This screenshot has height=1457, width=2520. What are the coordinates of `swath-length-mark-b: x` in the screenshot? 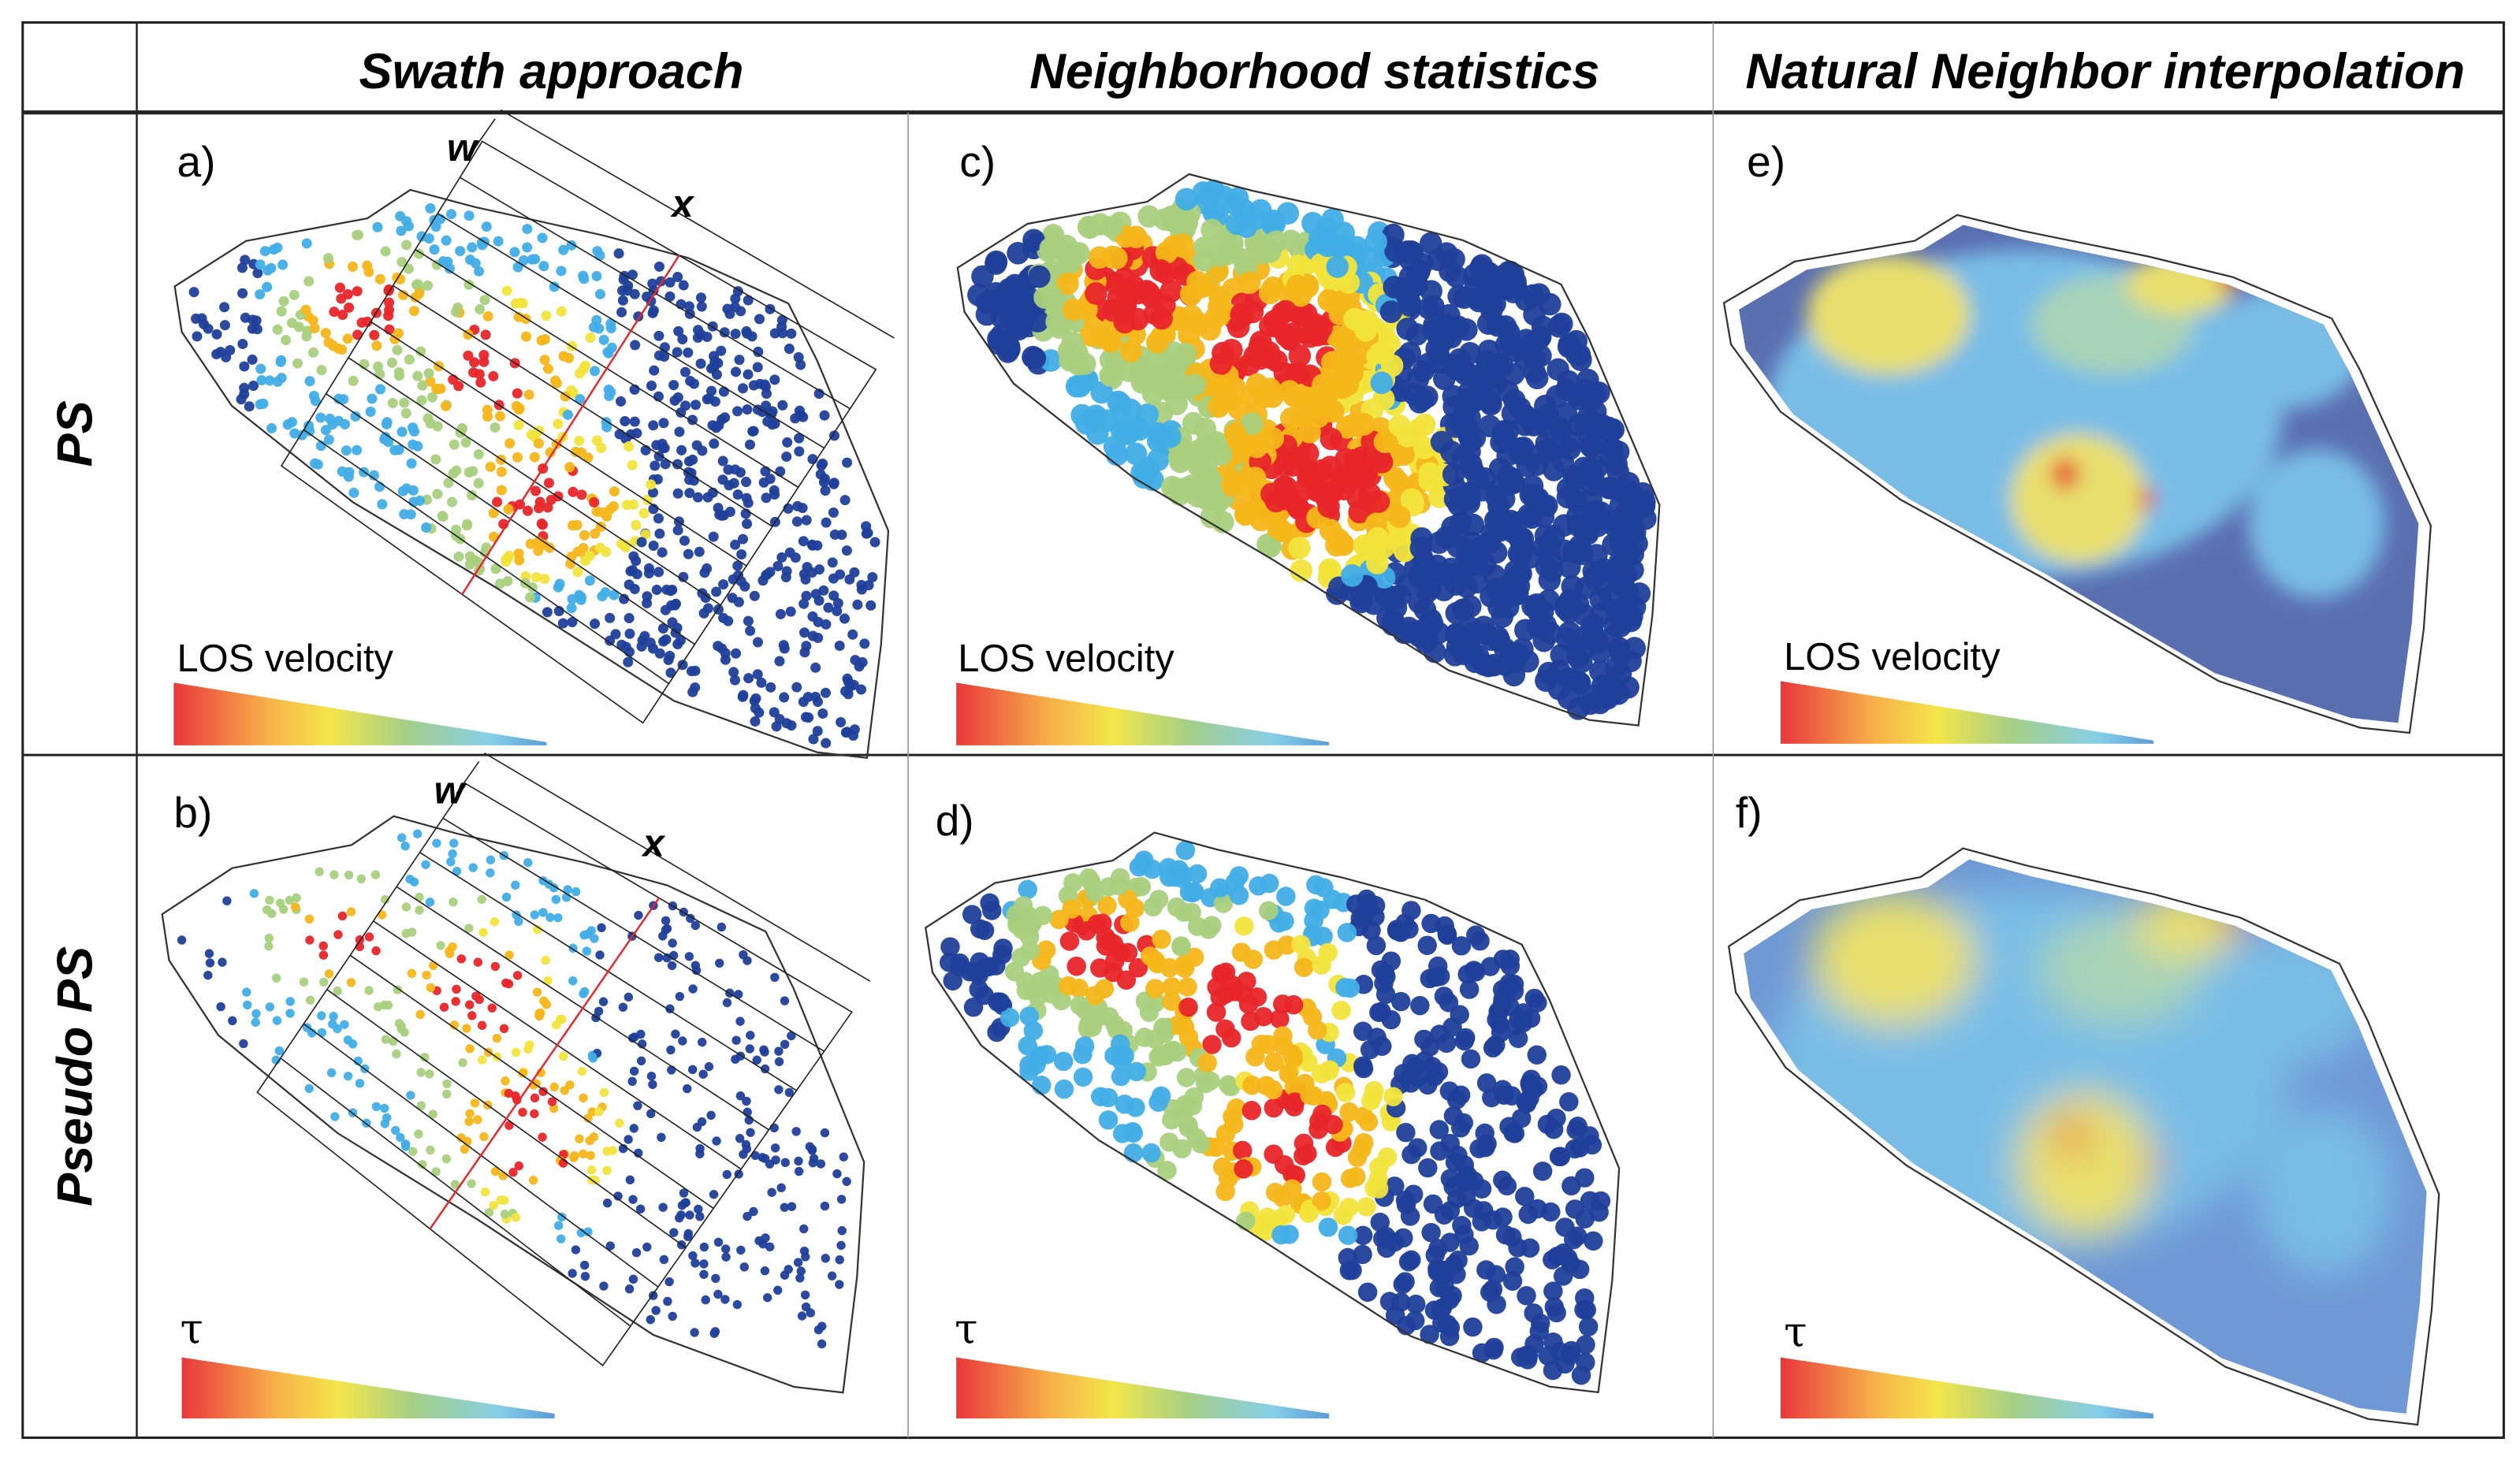 It's located at (653, 844).